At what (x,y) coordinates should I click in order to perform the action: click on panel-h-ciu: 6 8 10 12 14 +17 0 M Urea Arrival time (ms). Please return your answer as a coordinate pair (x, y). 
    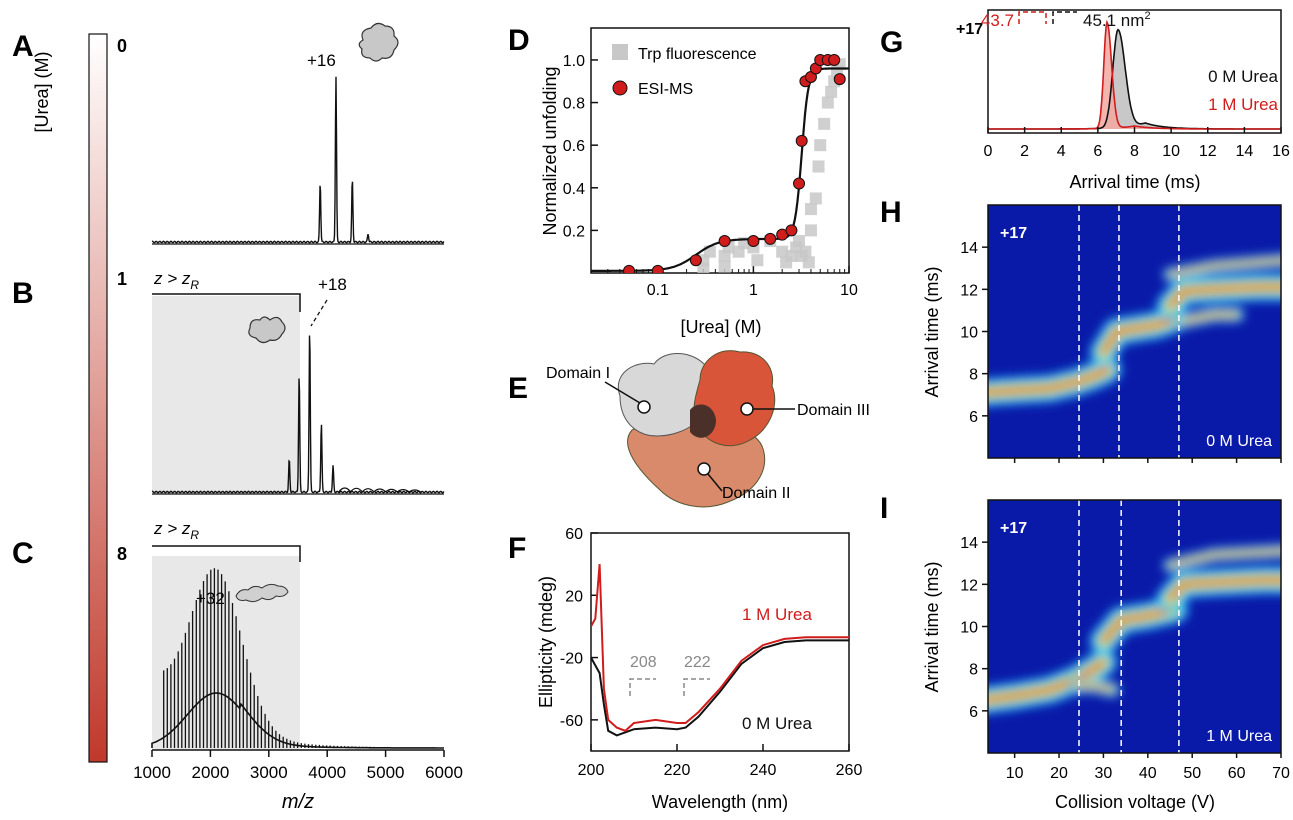
    Looking at the image, I should click on (1102, 333).